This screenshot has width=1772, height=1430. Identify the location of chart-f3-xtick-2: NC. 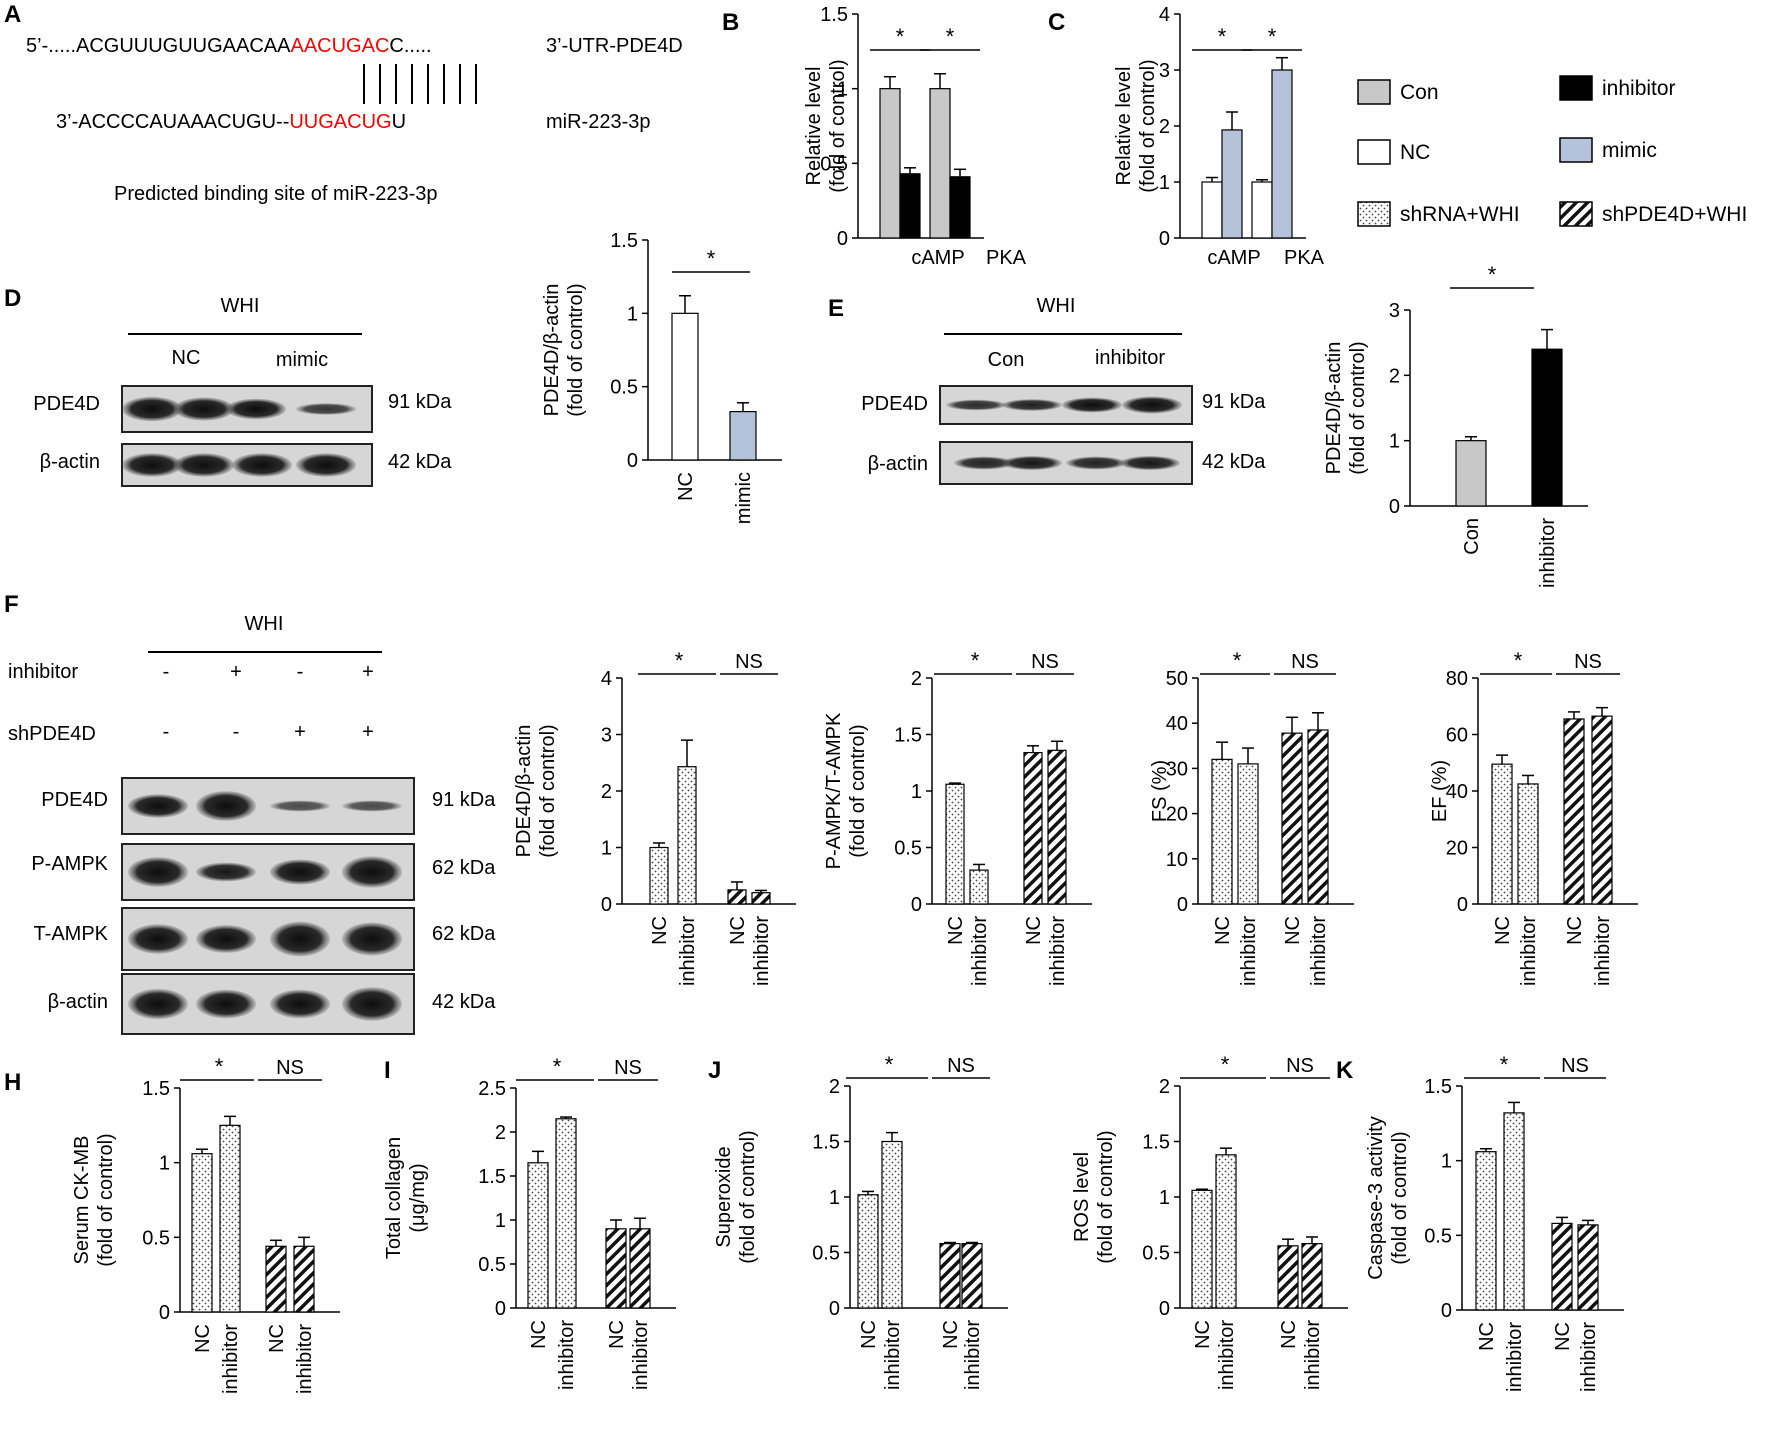
(1293, 930).